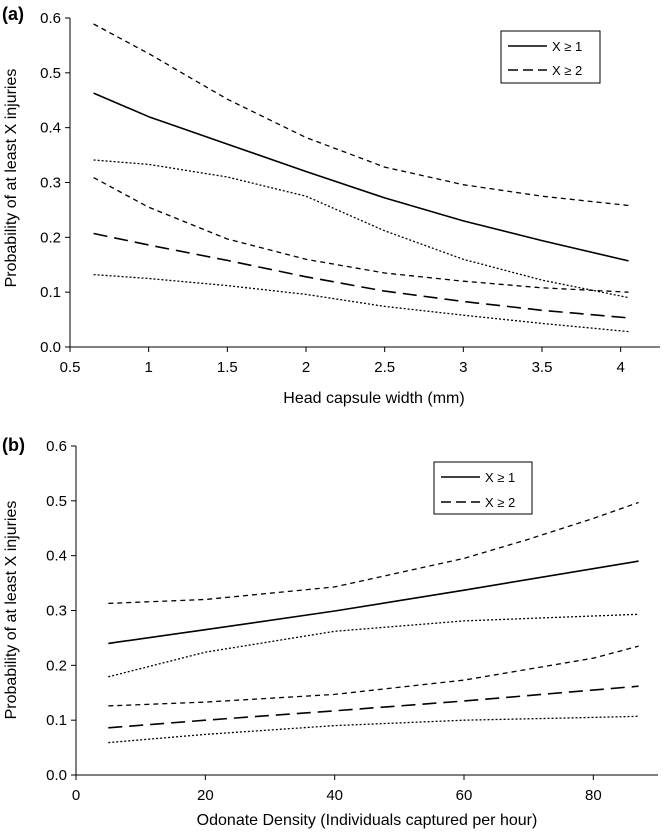 The height and width of the screenshot is (833, 664). I want to click on panel-b-legend-label-1: X ≥ 1, so click(500, 477).